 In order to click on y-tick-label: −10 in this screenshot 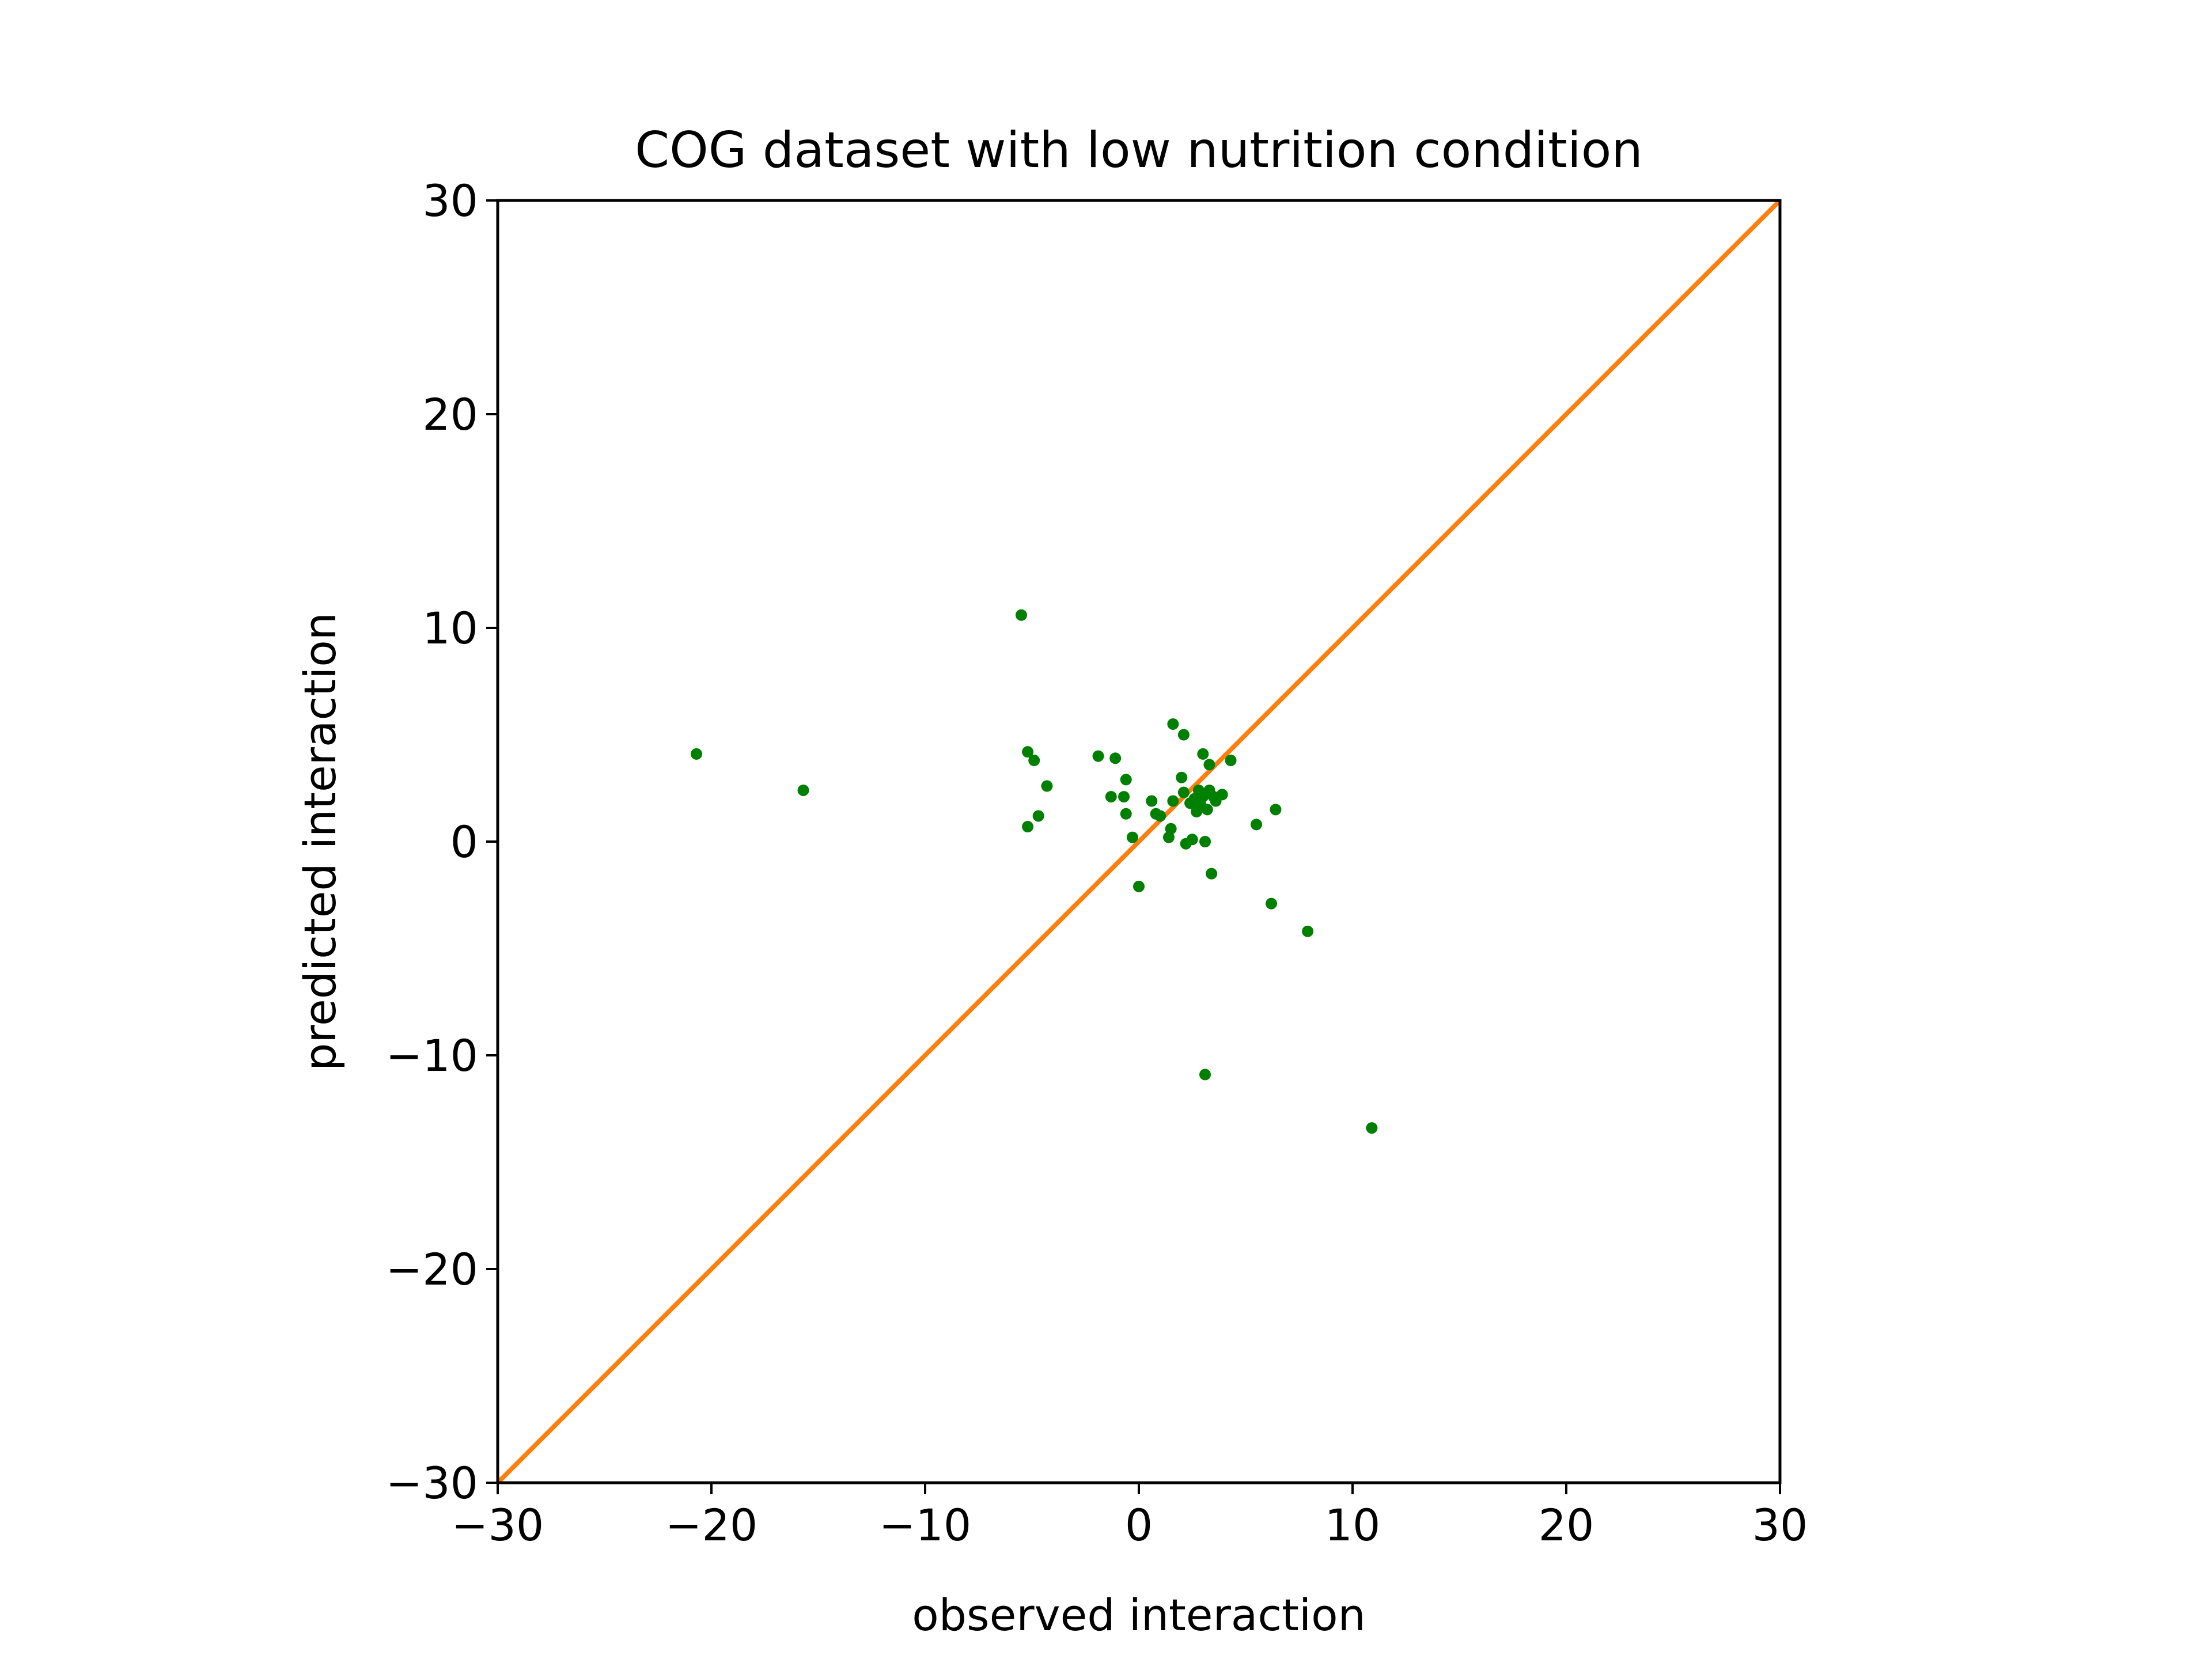, I will do `click(432, 1055)`.